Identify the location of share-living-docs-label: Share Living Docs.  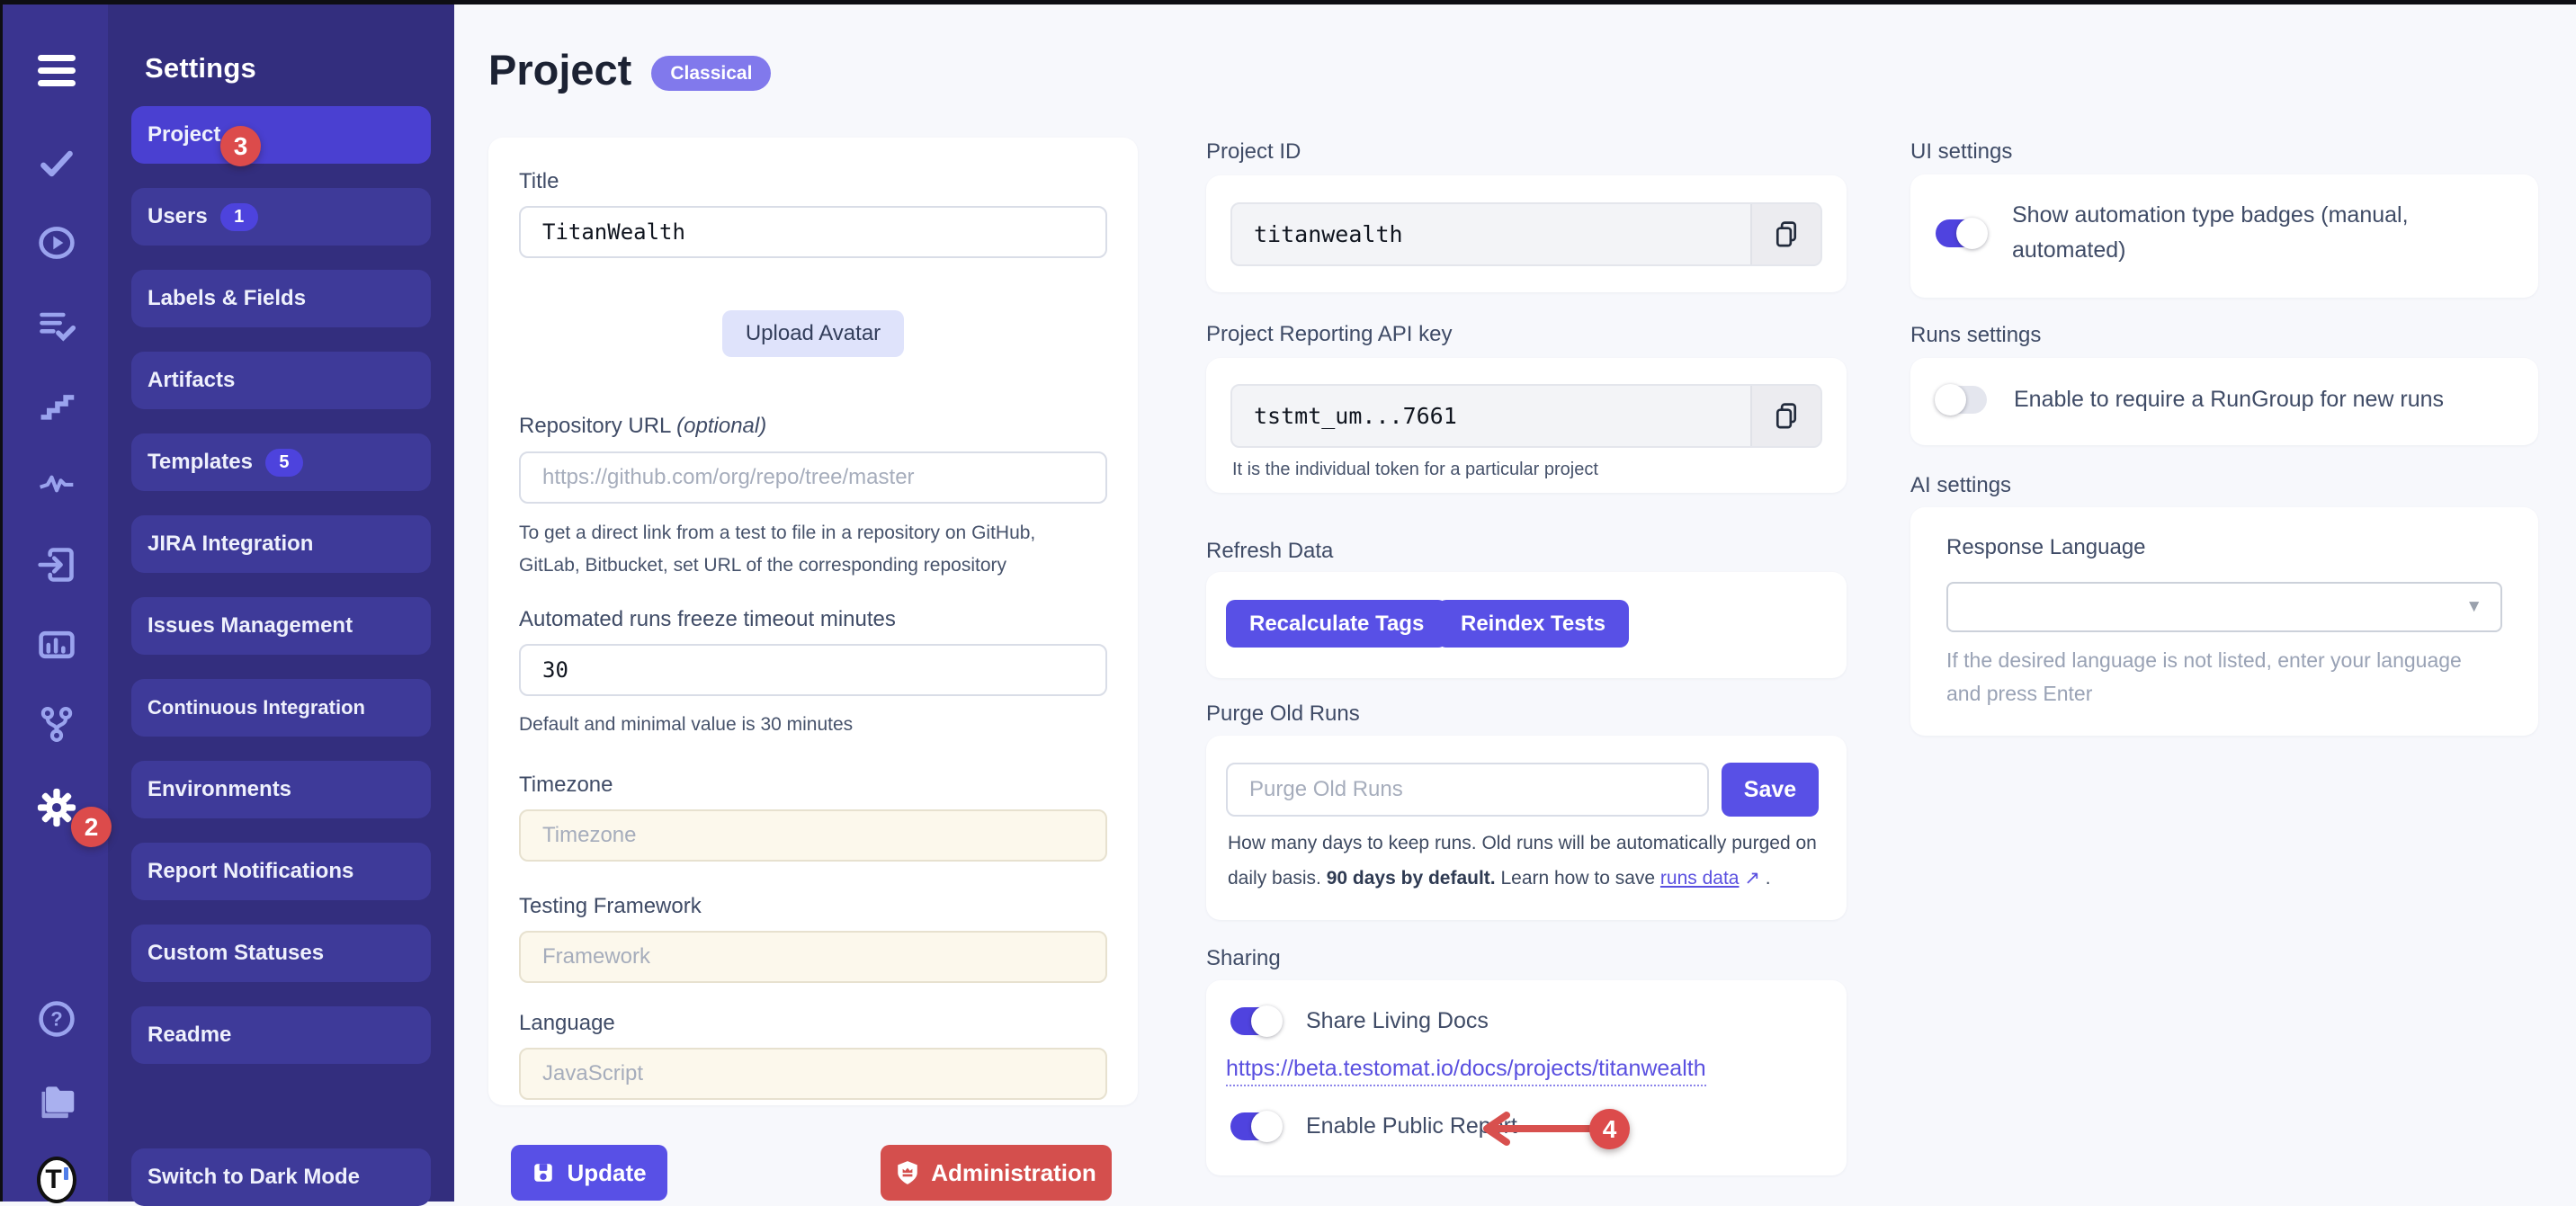
(1397, 1021).